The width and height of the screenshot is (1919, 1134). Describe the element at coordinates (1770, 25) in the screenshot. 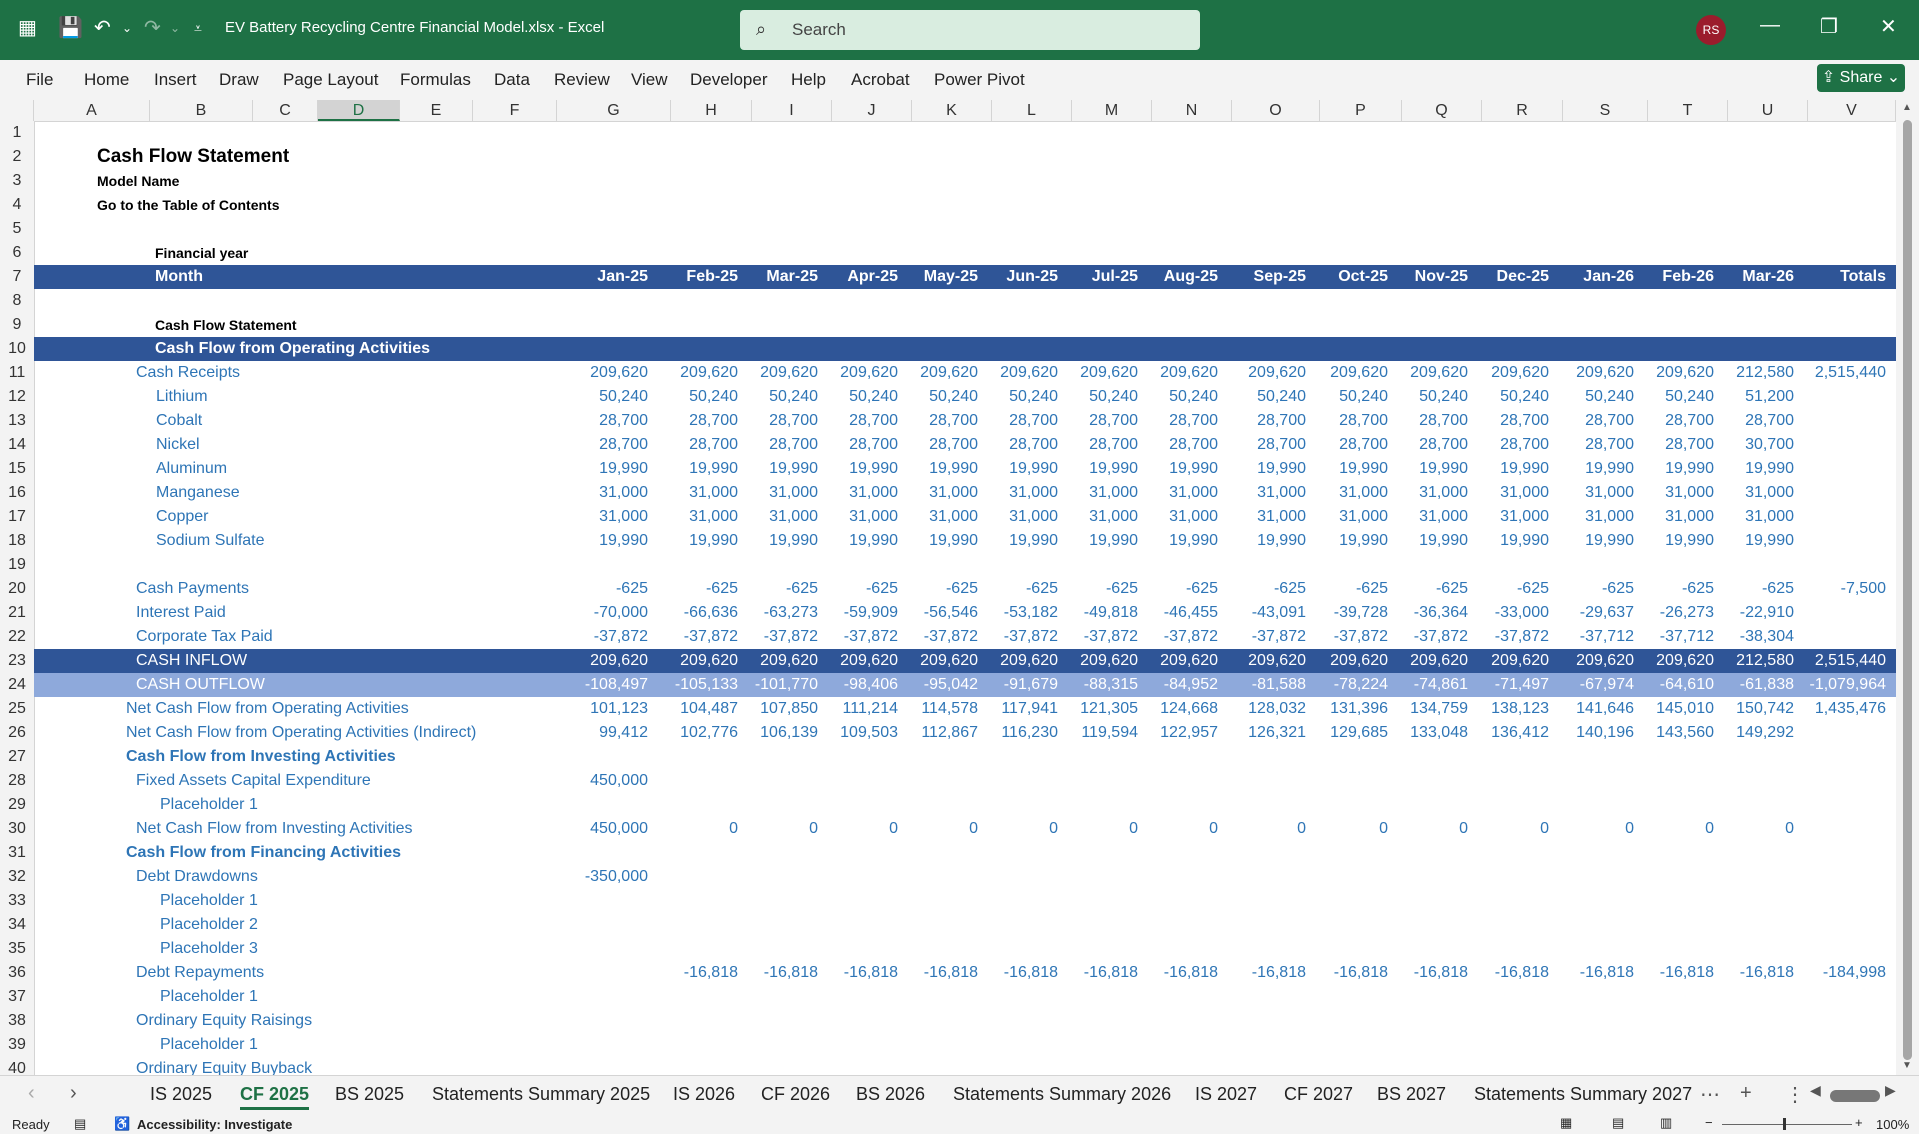

I see `minimize-icon: —` at that location.